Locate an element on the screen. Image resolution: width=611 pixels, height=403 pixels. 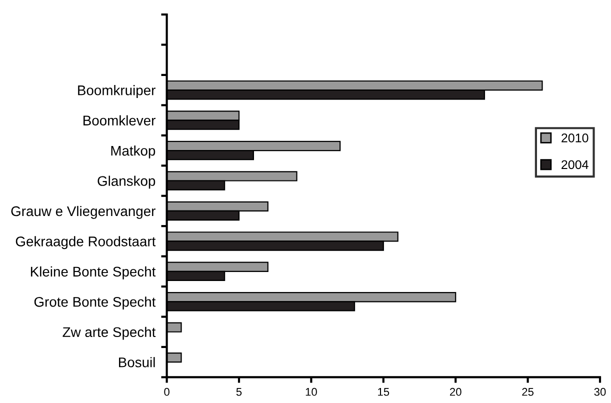
y-tick-label: Matkop is located at coordinates (133, 151).